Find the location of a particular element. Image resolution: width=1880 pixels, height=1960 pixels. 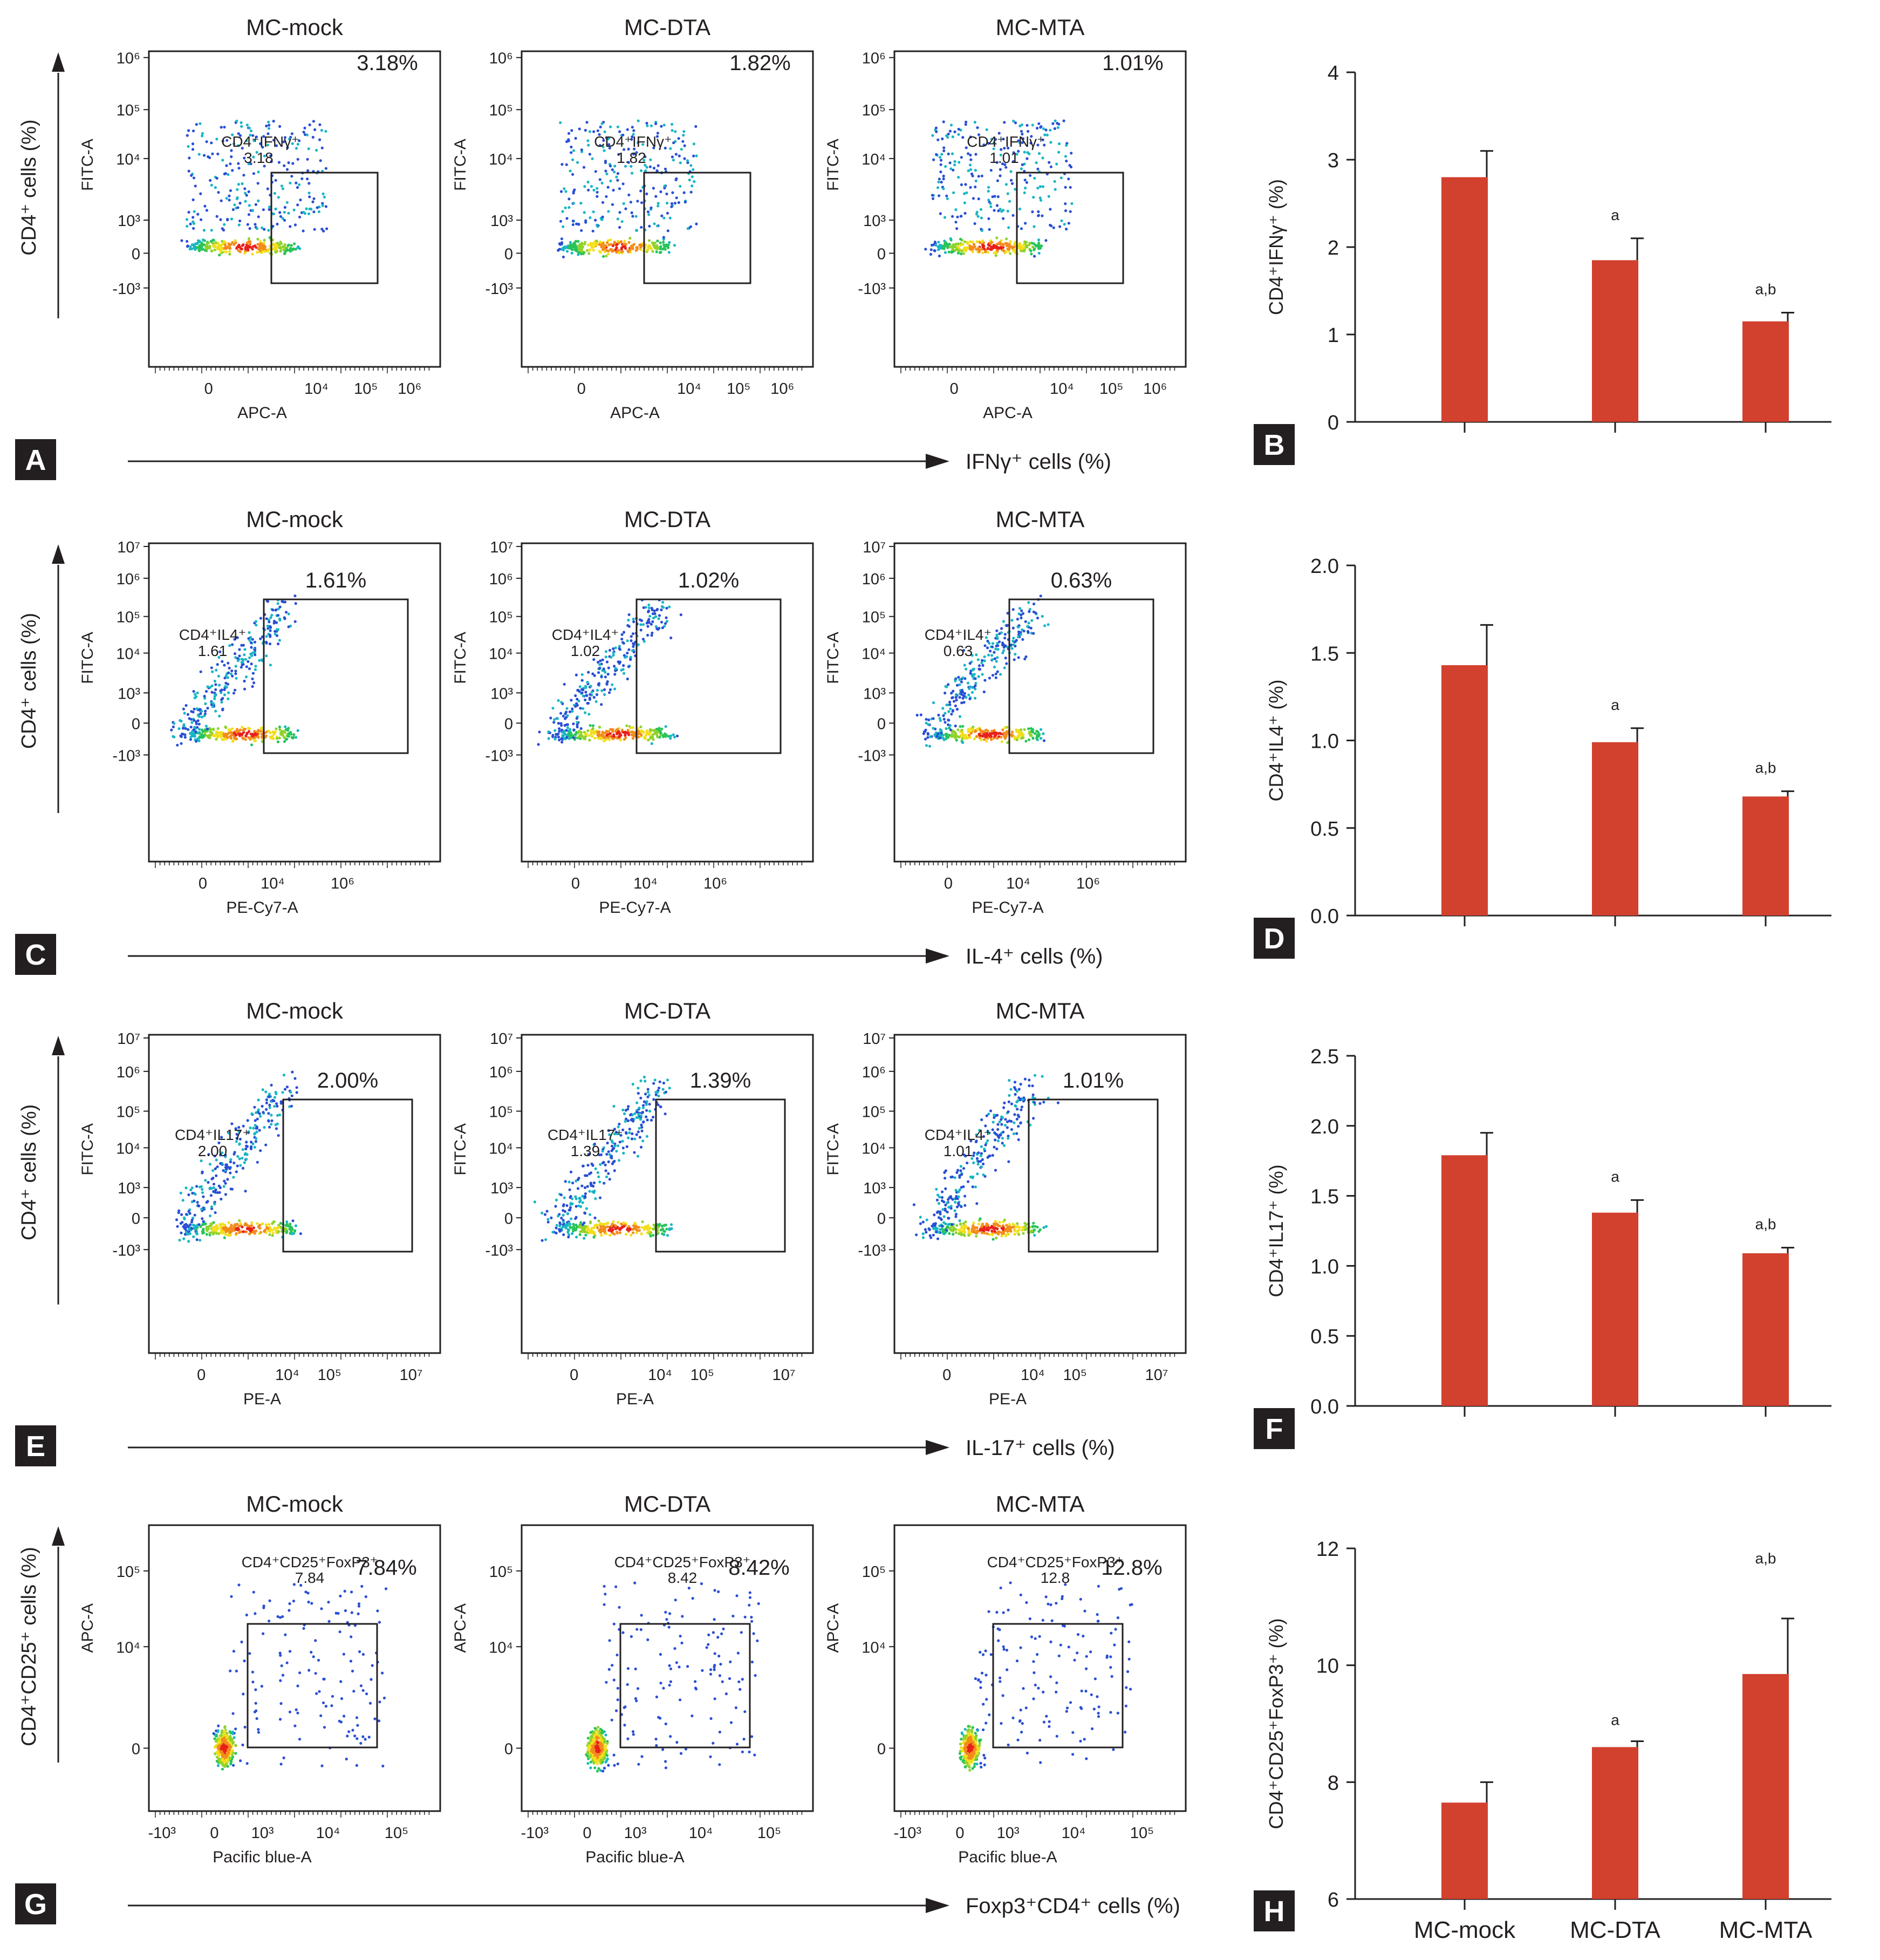

panel-letter-C: C is located at coordinates (35, 954).